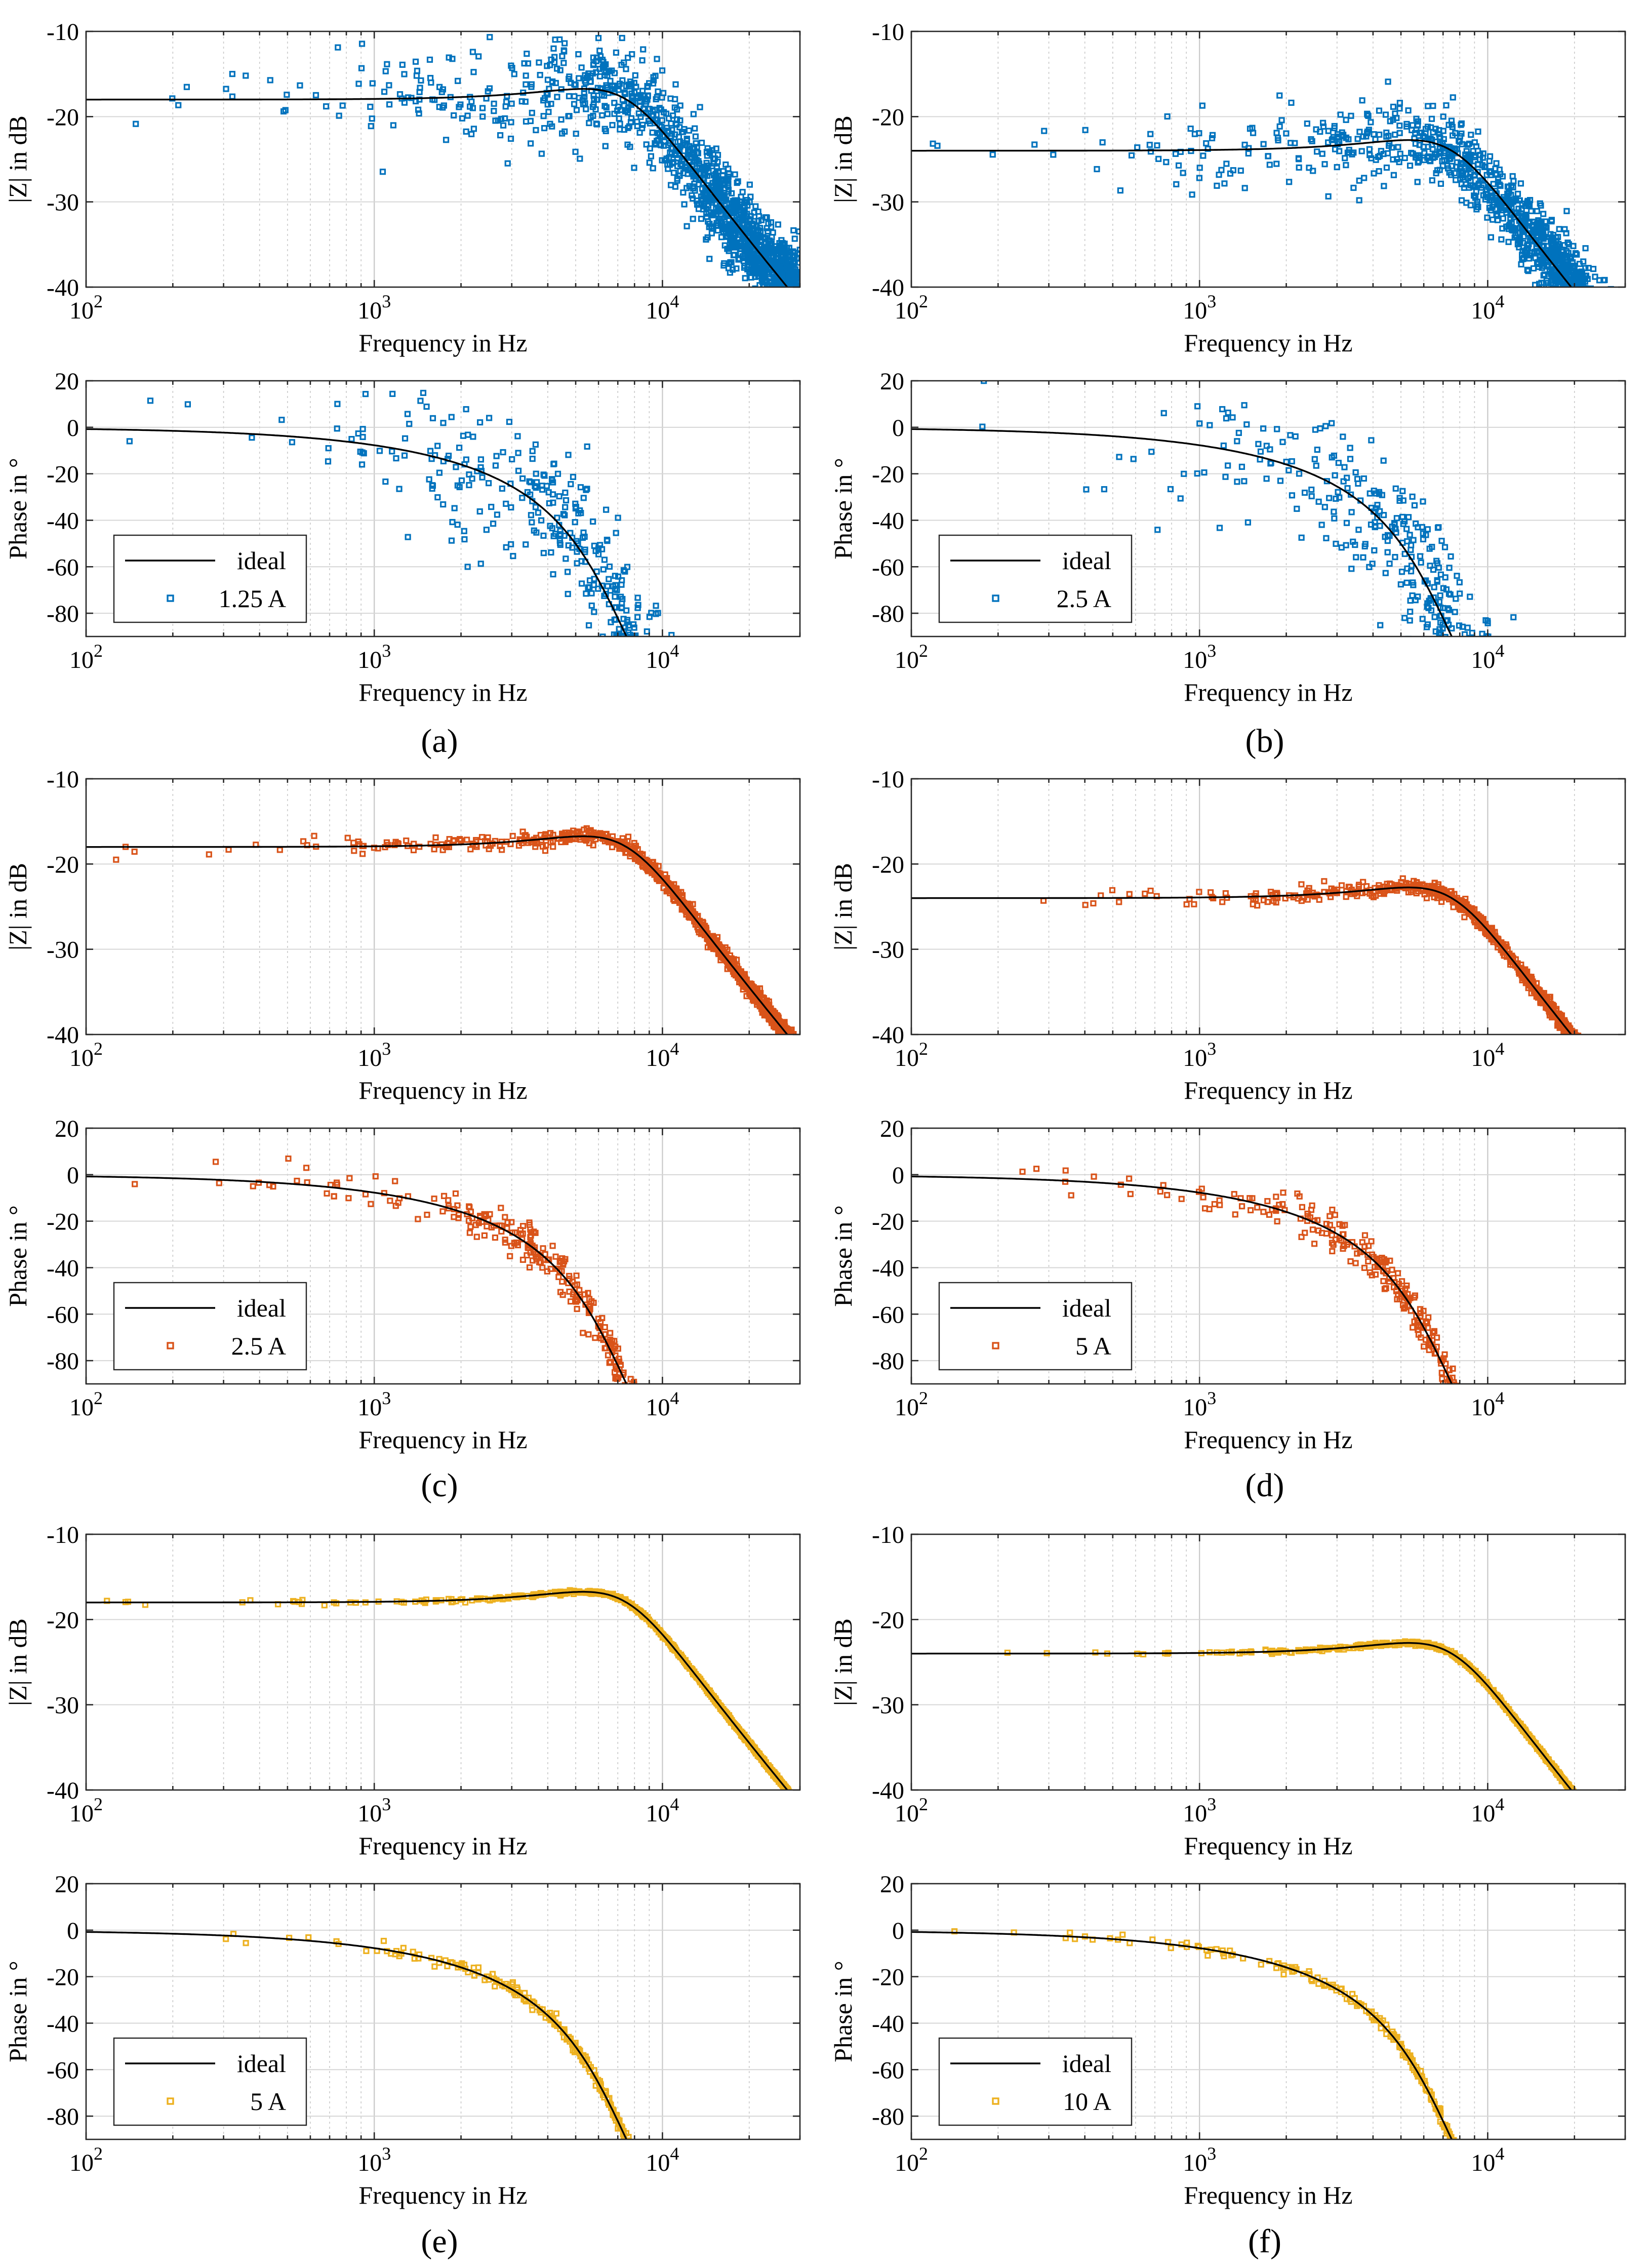  What do you see at coordinates (73, 429) in the screenshot?
I see `y-tick-label: 0` at bounding box center [73, 429].